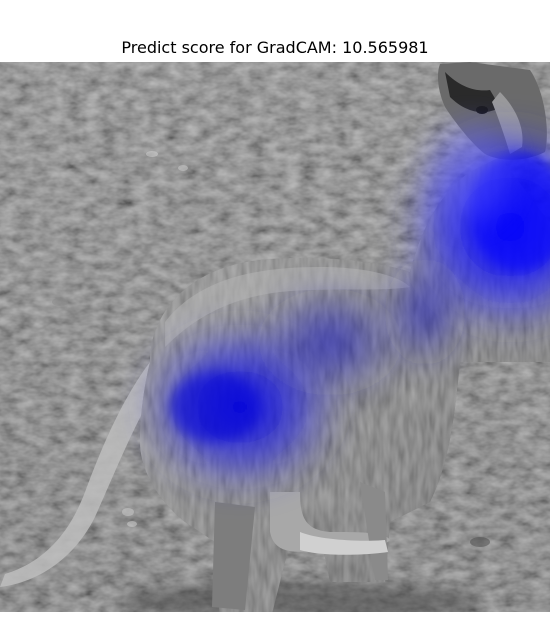  What do you see at coordinates (300, 597) in the screenshot?
I see `ground-shadow` at bounding box center [300, 597].